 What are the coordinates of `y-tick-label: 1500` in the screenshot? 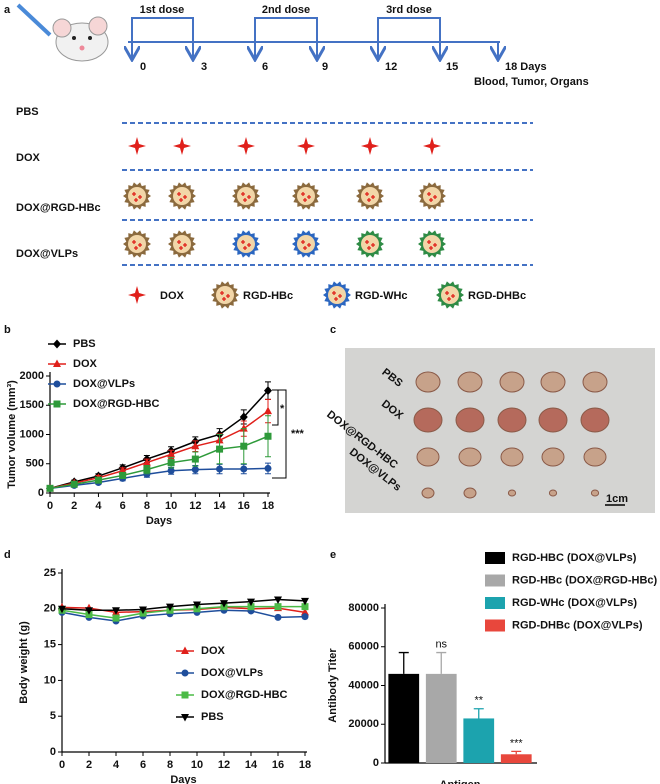 It's located at (32, 405).